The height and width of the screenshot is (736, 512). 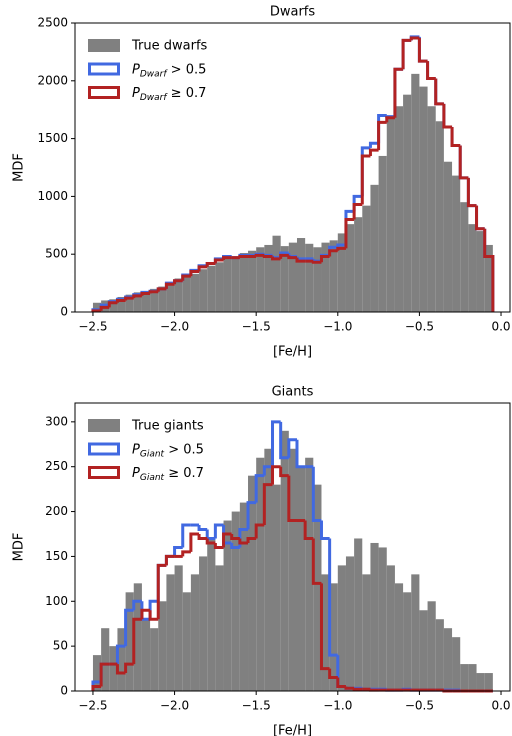 What do you see at coordinates (56, 466) in the screenshot?
I see `y-tick-label: 250` at bounding box center [56, 466].